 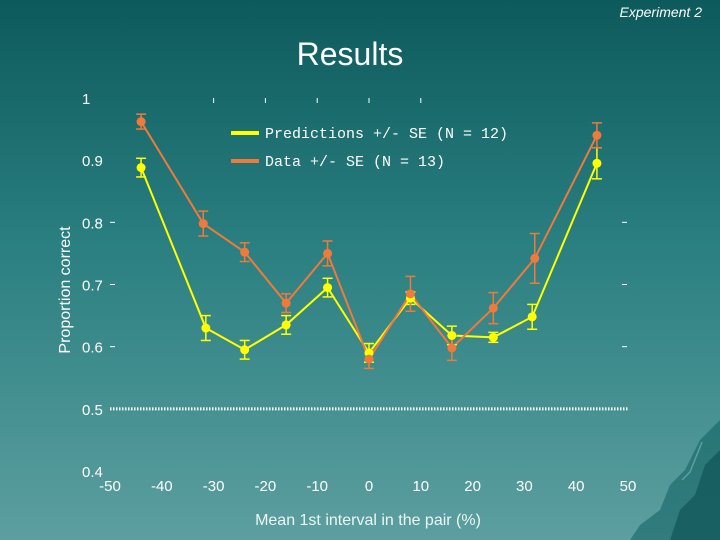 What do you see at coordinates (214, 486) in the screenshot?
I see `x-tick-label: -30` at bounding box center [214, 486].